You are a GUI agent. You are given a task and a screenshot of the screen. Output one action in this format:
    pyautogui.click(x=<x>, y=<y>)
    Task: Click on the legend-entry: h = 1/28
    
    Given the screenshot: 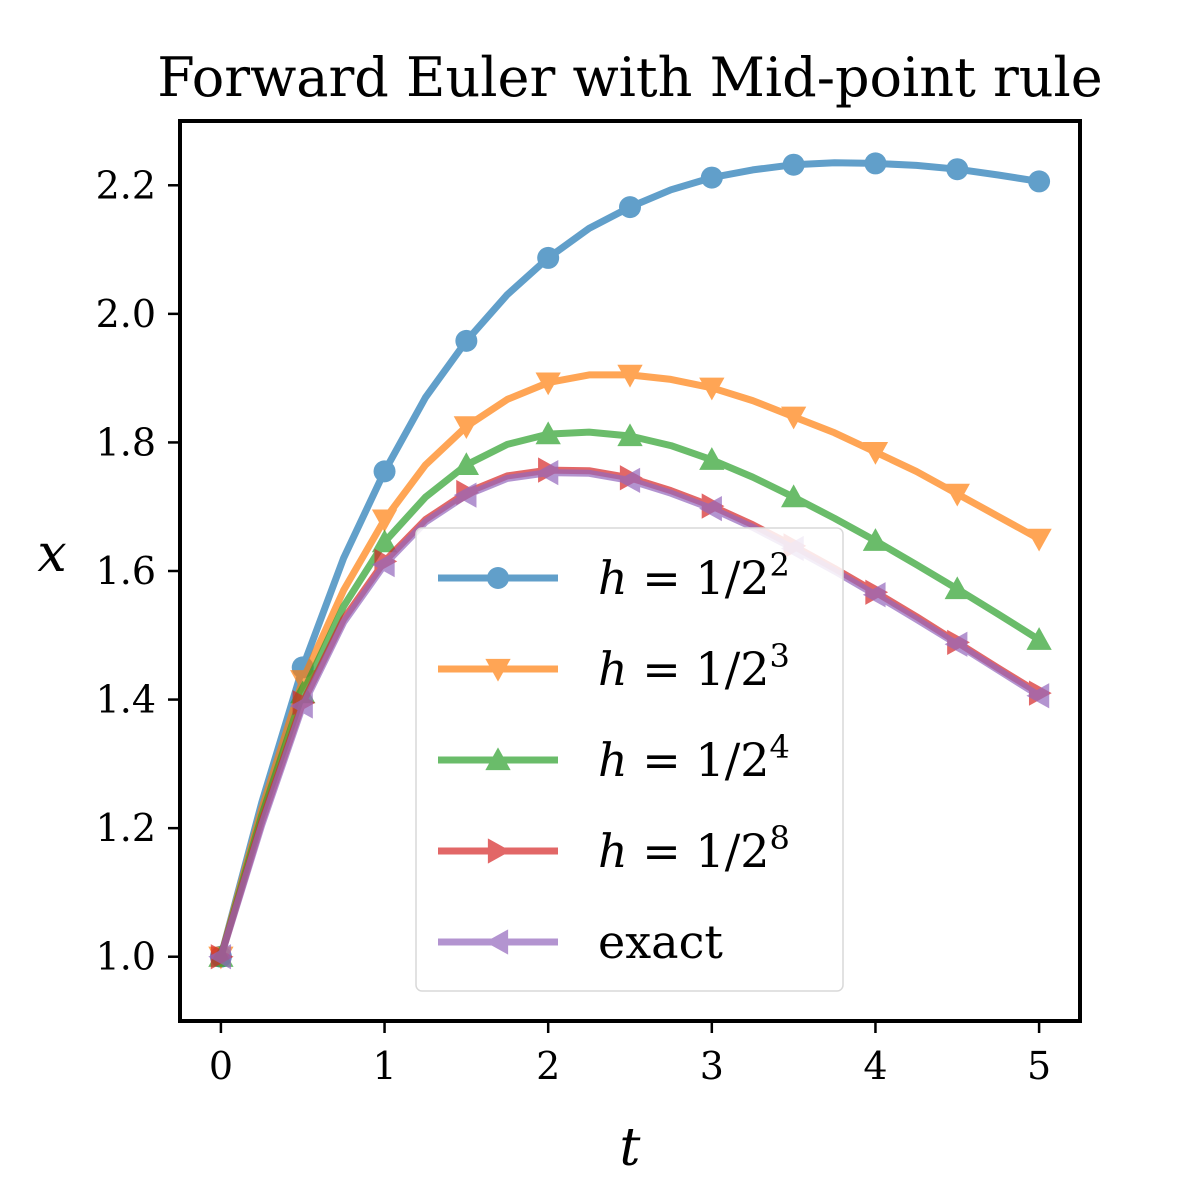 What is the action you would take?
    pyautogui.click(x=614, y=848)
    